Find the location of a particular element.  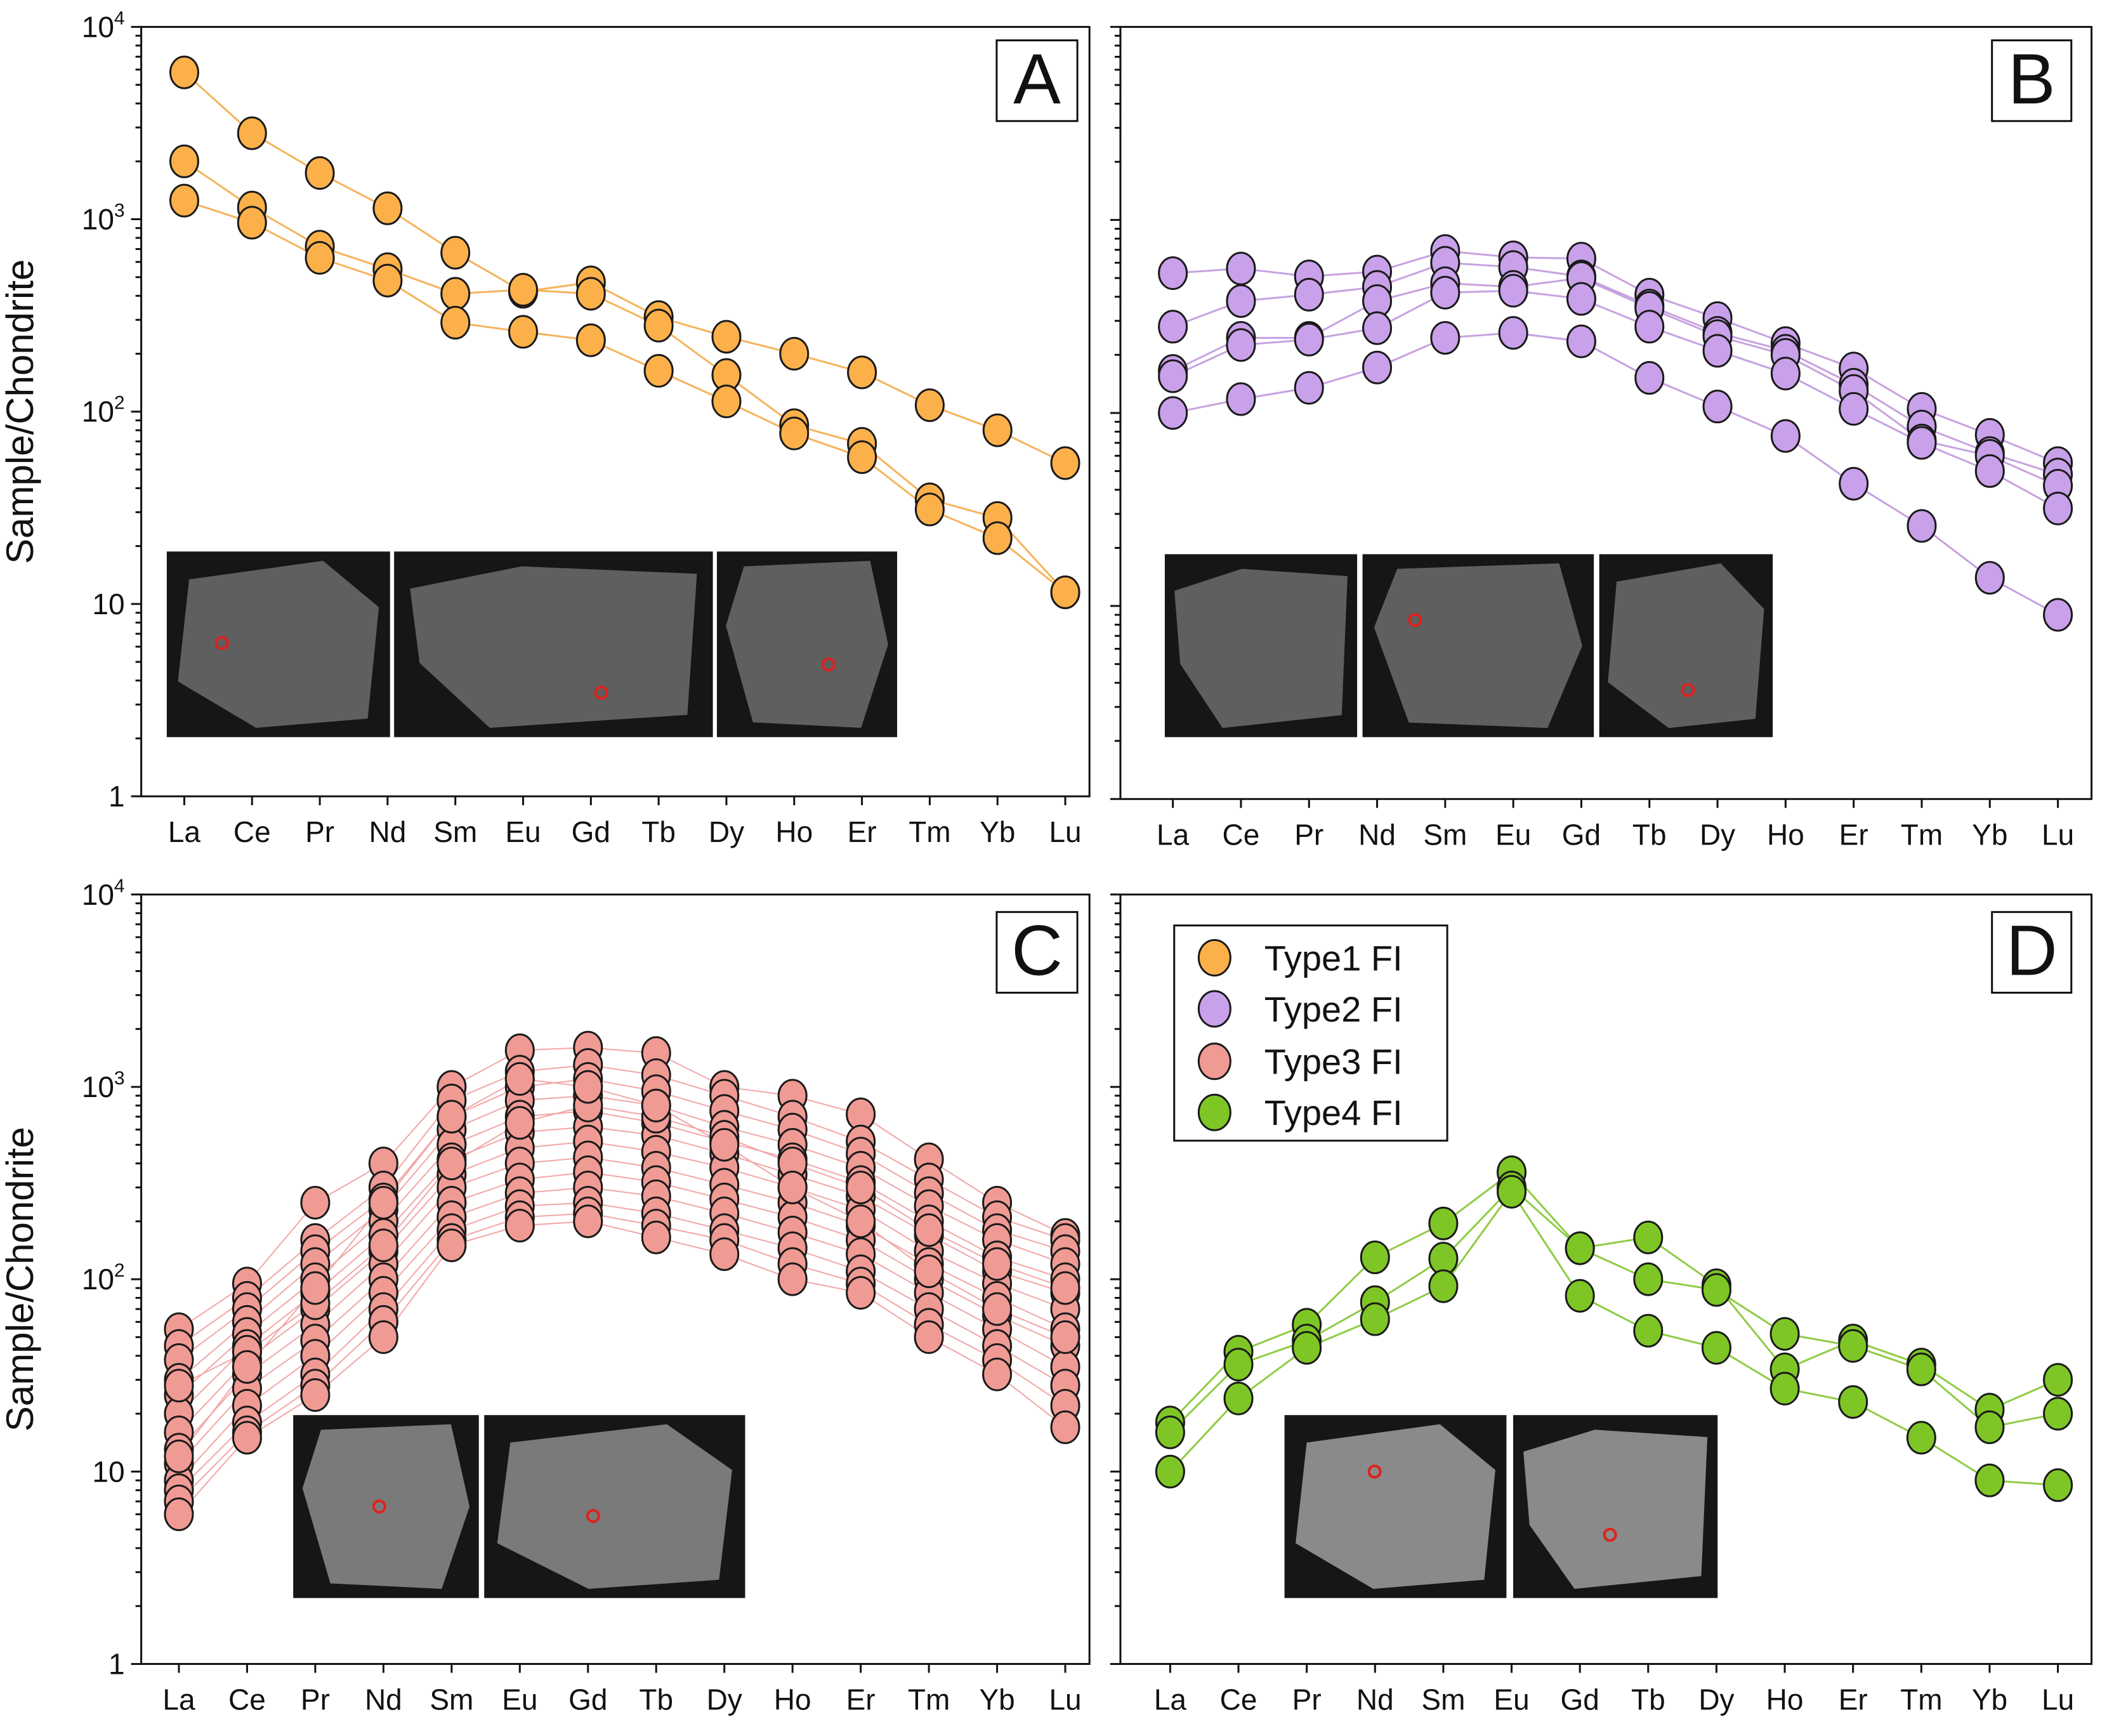

cl-image-inset is located at coordinates (278, 644).